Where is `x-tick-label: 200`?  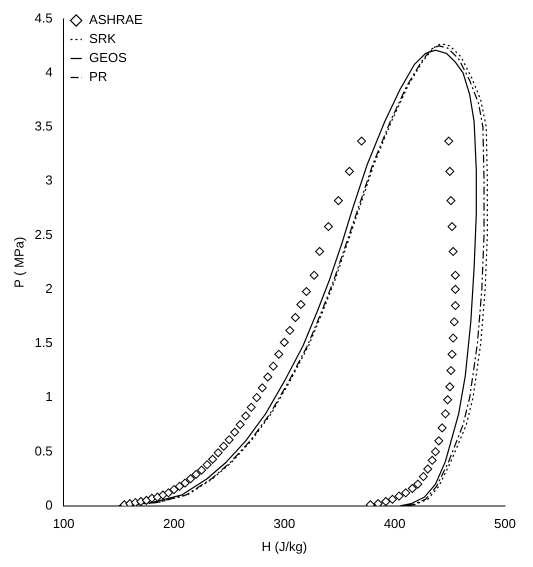
x-tick-label: 200 is located at coordinates (174, 524).